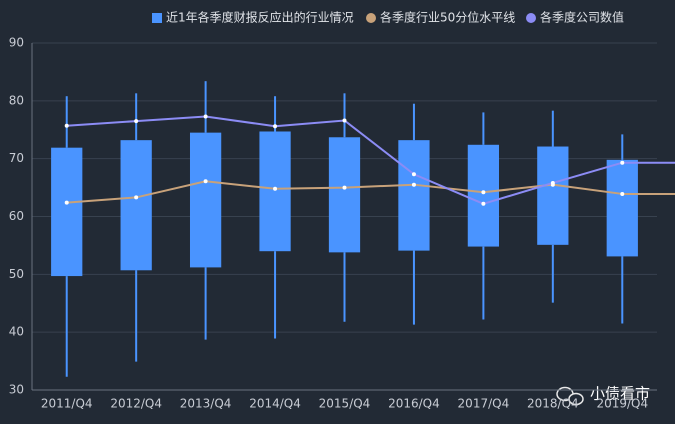 The width and height of the screenshot is (675, 424). What do you see at coordinates (260, 17) in the screenshot?
I see `legend-label: 近1年各季度财报反应出的行业情况` at bounding box center [260, 17].